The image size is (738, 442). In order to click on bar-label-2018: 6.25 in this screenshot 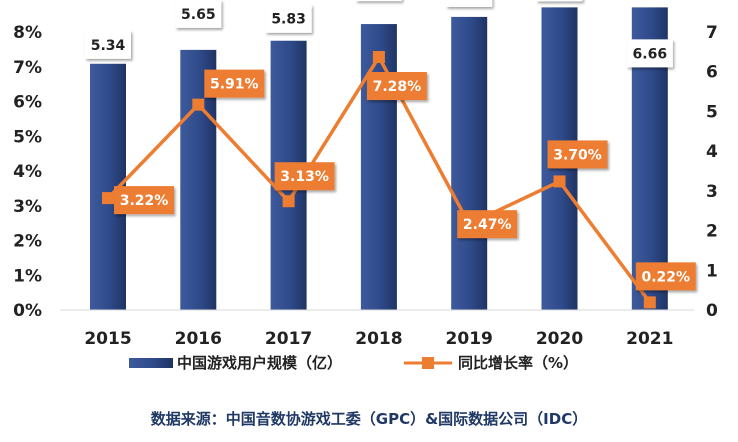, I will do `click(378, 1)`.